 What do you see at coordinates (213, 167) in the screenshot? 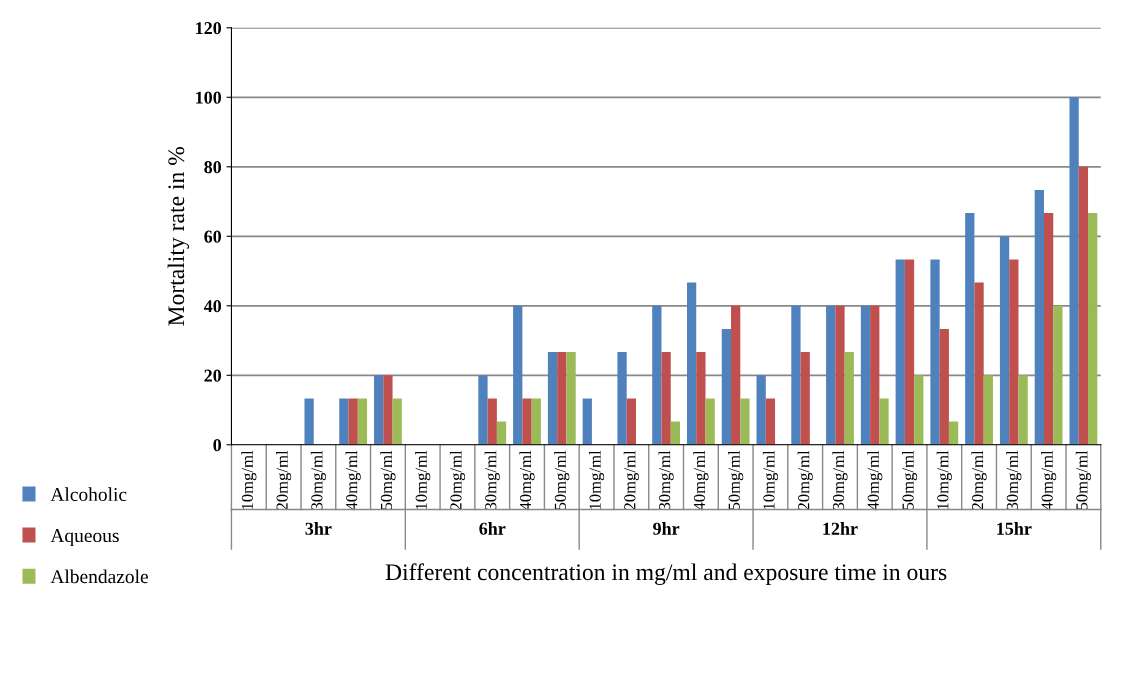
I see `y-tick-label: 80` at bounding box center [213, 167].